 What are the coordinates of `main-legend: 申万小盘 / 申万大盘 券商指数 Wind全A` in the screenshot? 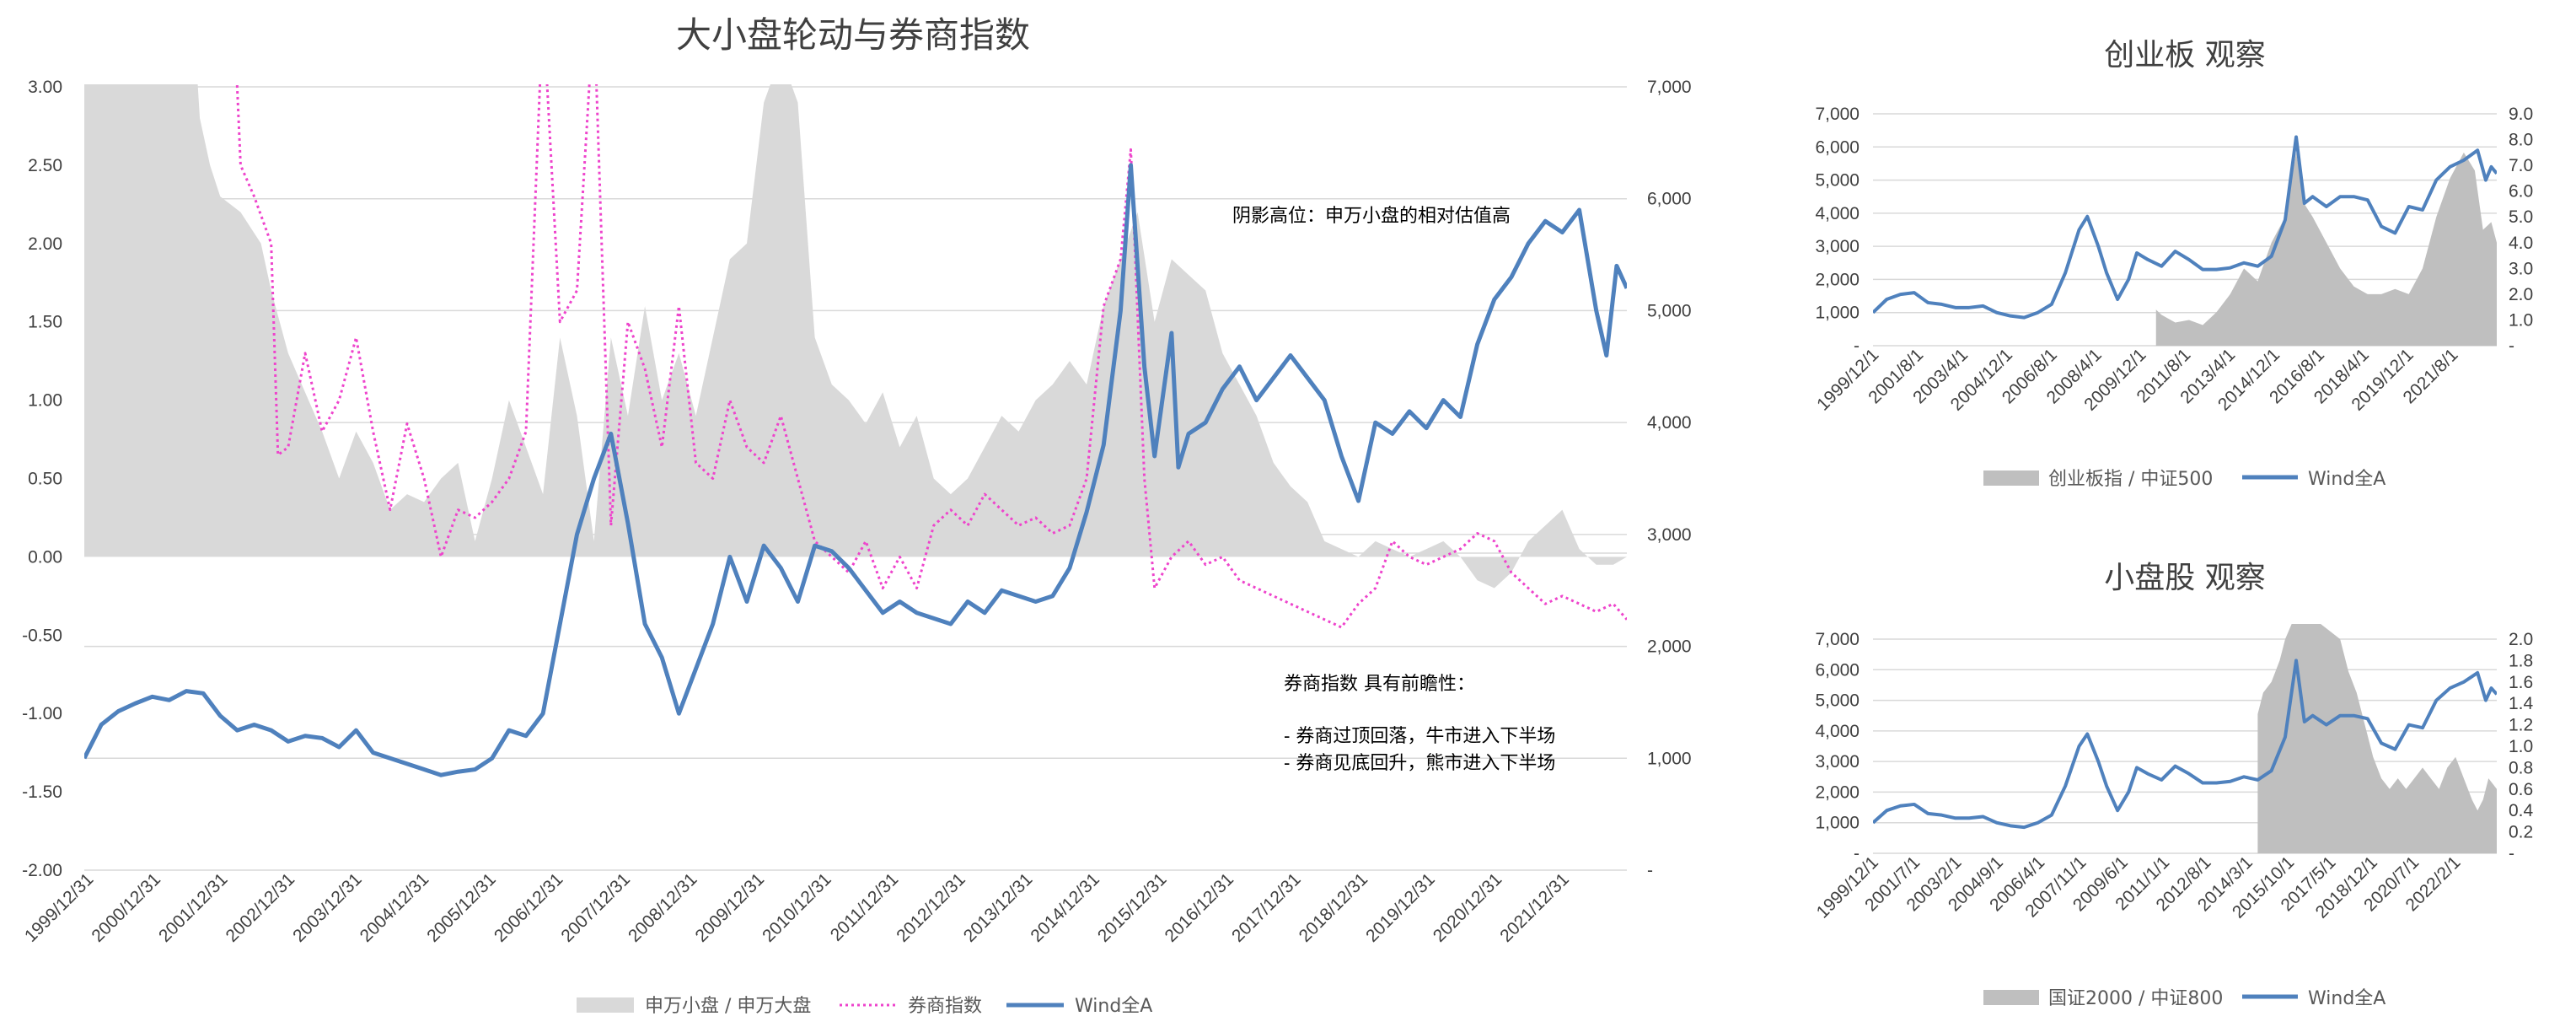 It's located at (864, 1007).